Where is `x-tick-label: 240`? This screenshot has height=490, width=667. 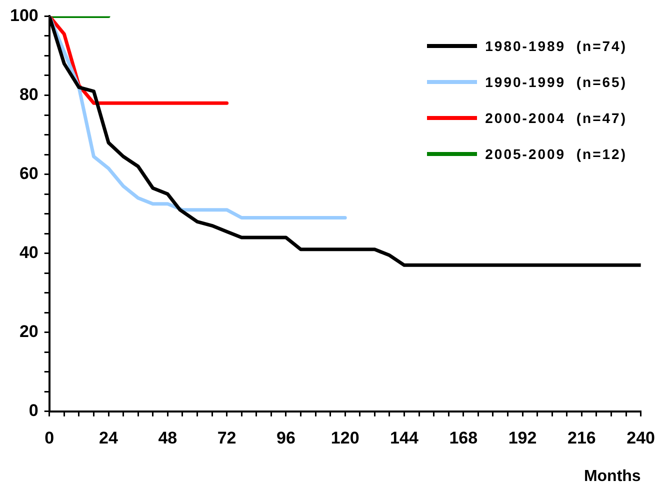
x-tick-label: 240 is located at coordinates (641, 438).